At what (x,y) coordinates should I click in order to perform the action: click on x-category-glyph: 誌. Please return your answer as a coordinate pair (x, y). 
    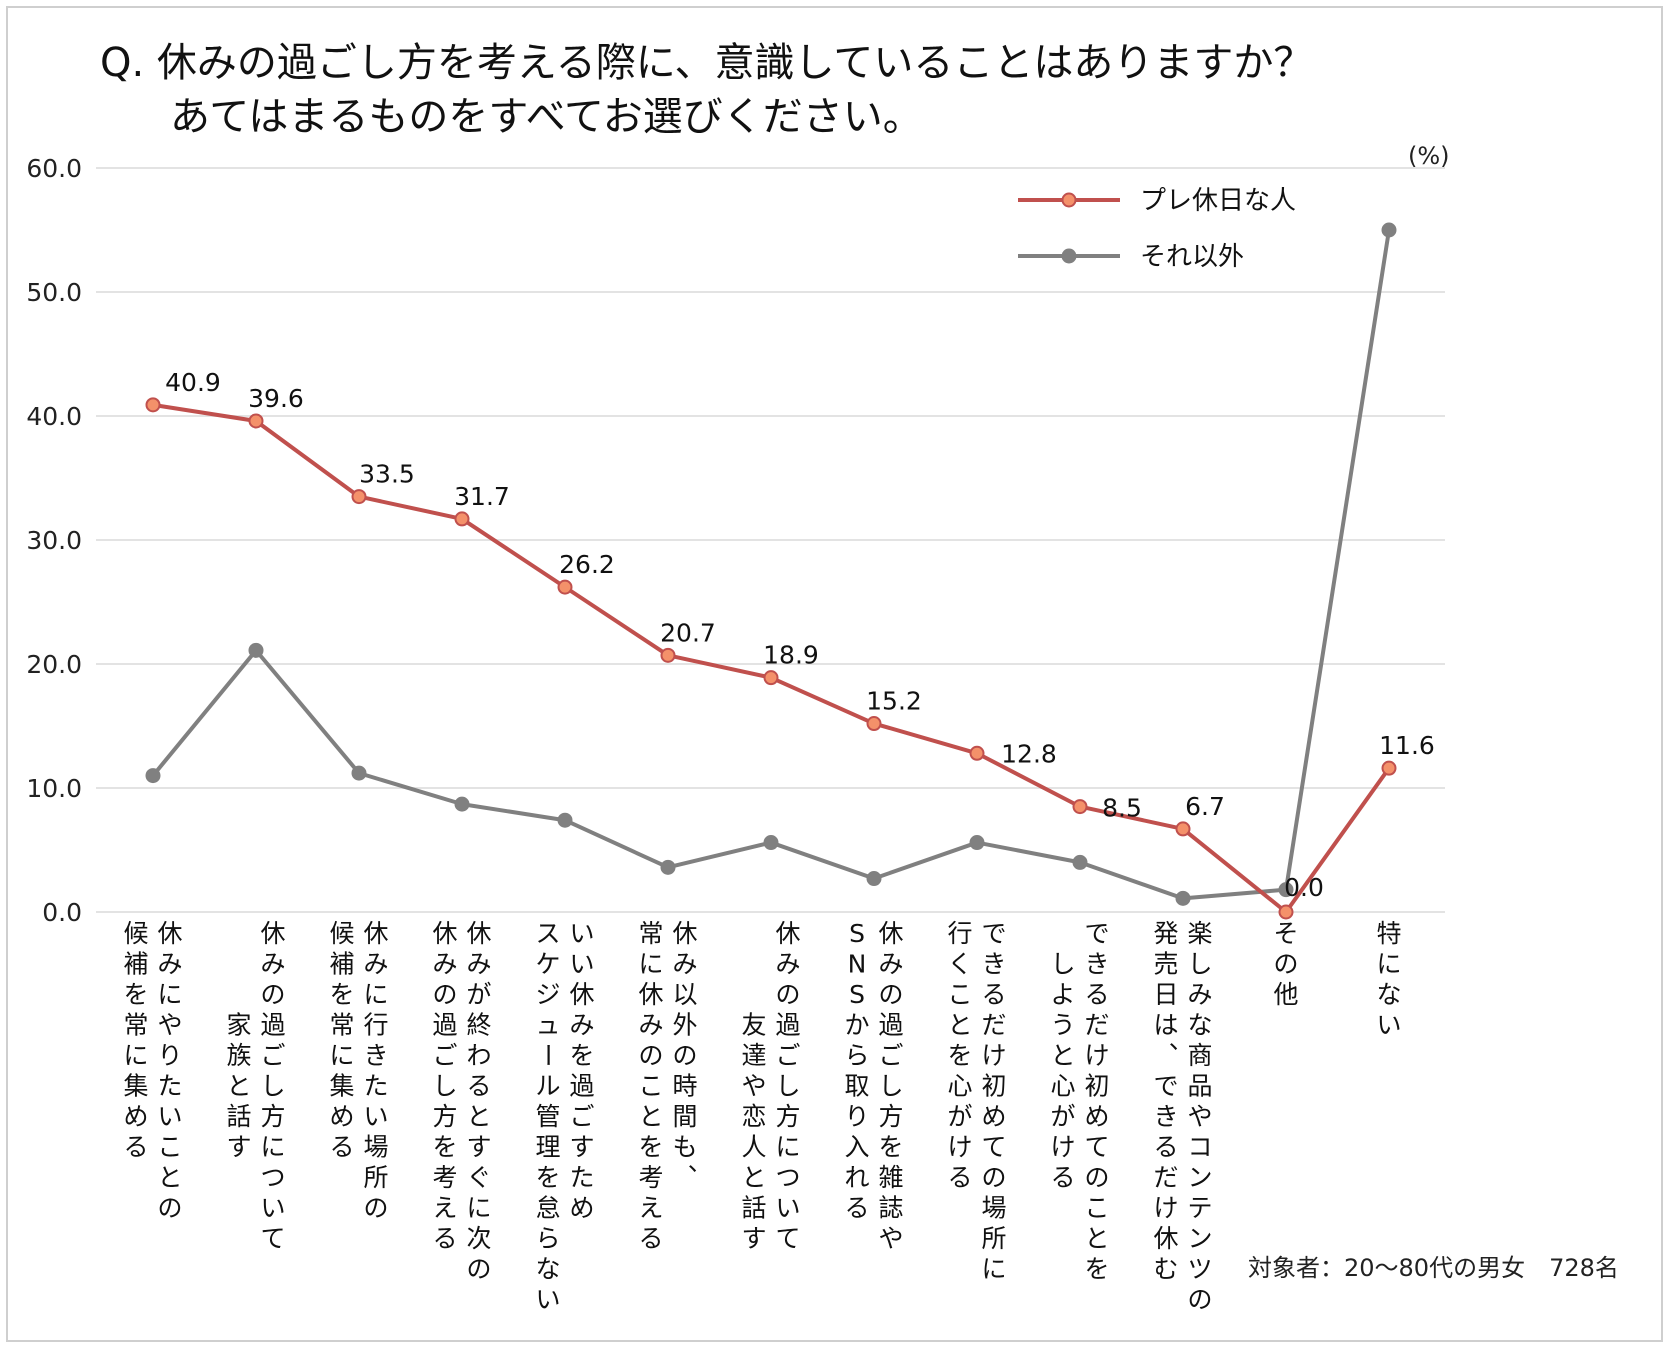
    Looking at the image, I should click on (890, 1208).